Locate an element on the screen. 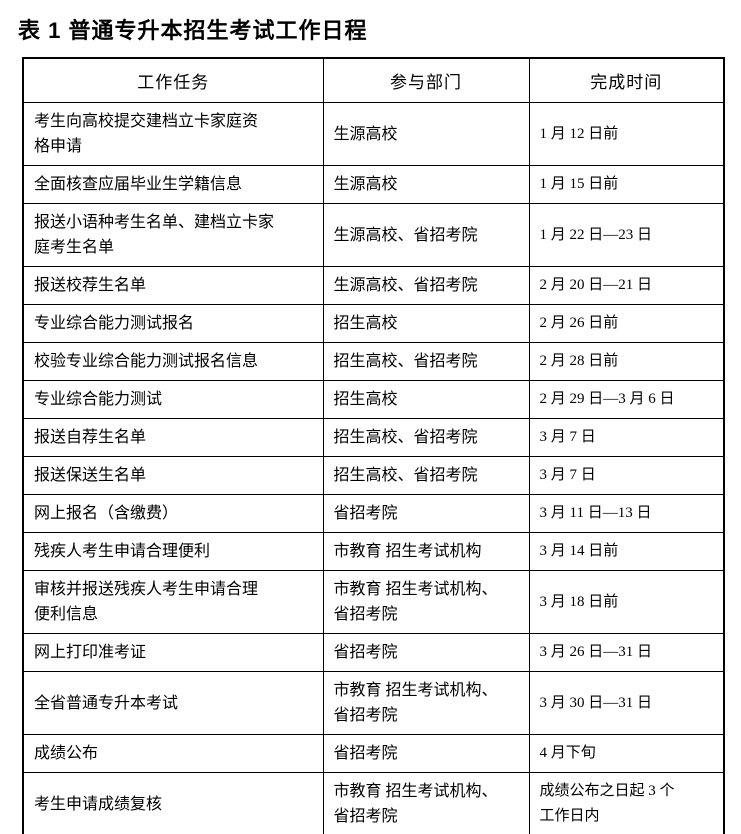 Image resolution: width=741 pixels, height=834 pixels. table-row: 专业综合能力测试报名 招生高校 2 月 26 日前 is located at coordinates (373, 323).